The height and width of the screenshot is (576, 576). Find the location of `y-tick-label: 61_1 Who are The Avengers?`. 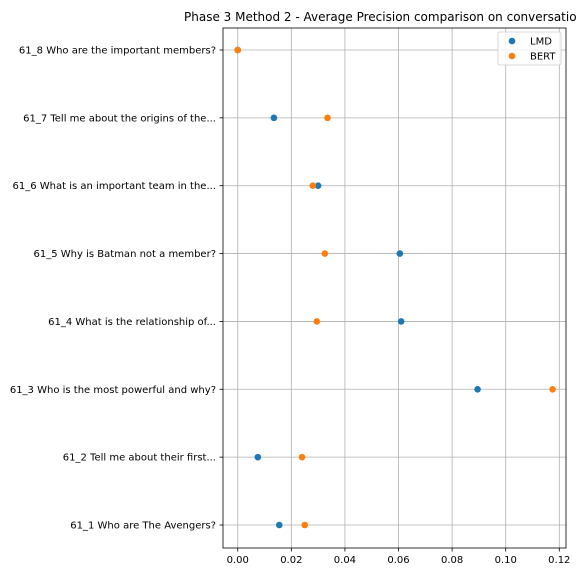

y-tick-label: 61_1 Who are The Avengers? is located at coordinates (143, 526).